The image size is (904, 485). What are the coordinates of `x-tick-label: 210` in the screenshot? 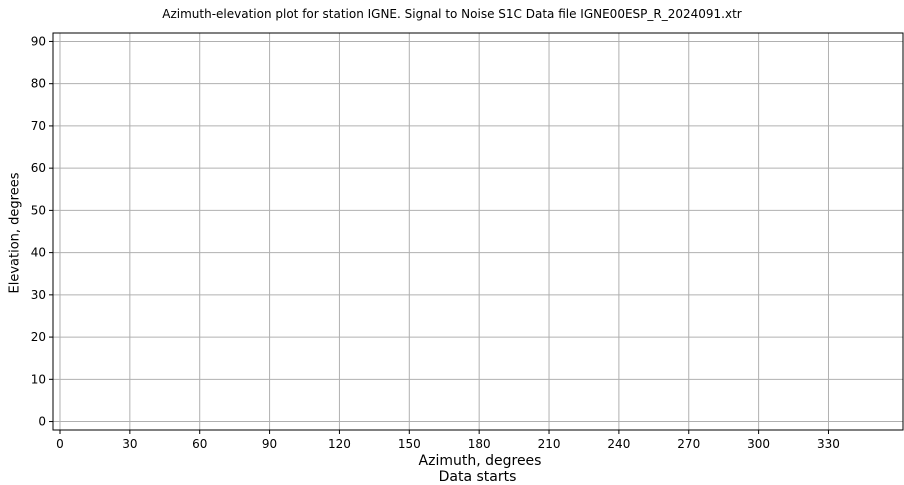 It's located at (549, 444).